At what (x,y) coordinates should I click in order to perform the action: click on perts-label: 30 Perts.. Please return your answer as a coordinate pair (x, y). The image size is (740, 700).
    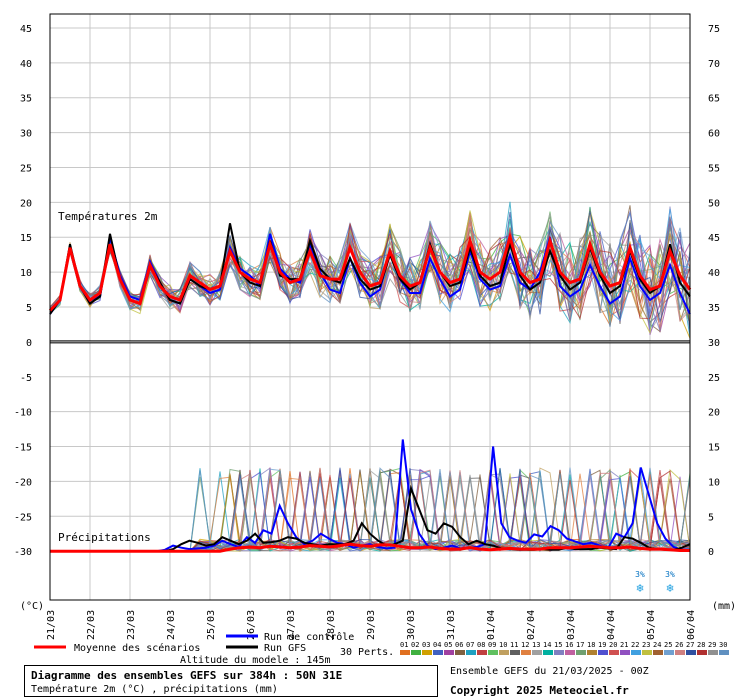
    Looking at the image, I should click on (367, 652).